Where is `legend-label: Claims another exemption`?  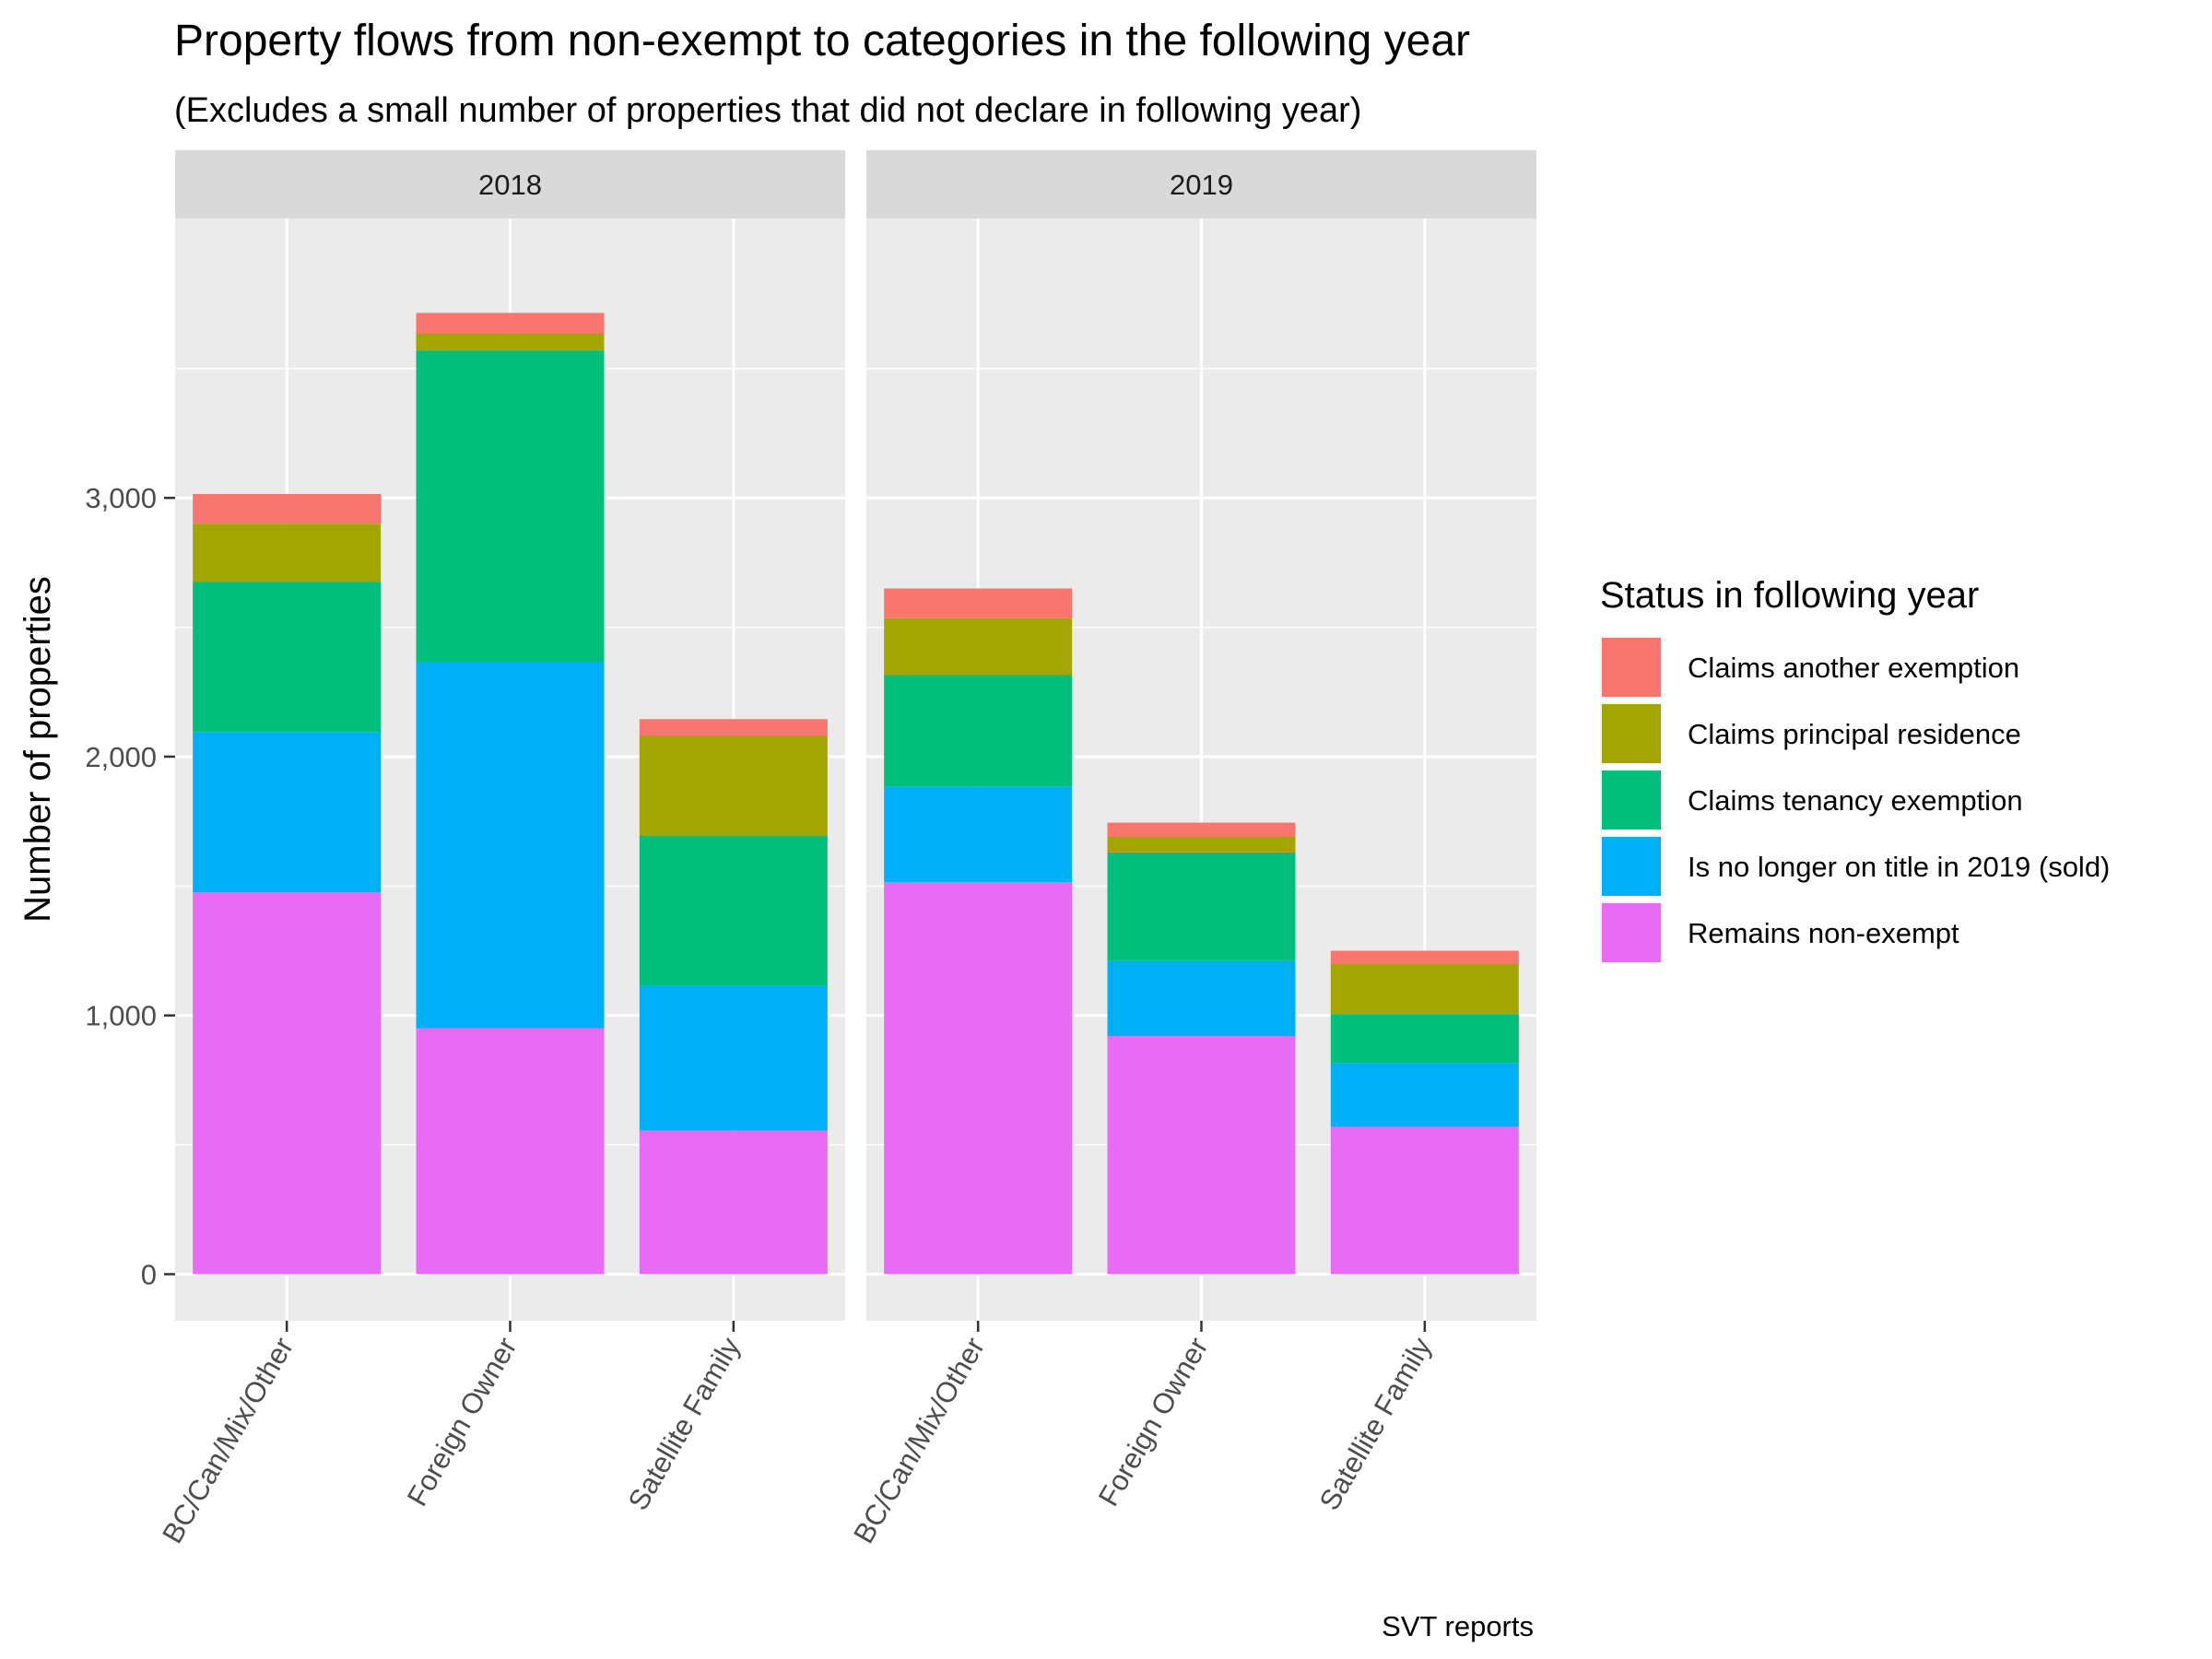 legend-label: Claims another exemption is located at coordinates (1853, 668).